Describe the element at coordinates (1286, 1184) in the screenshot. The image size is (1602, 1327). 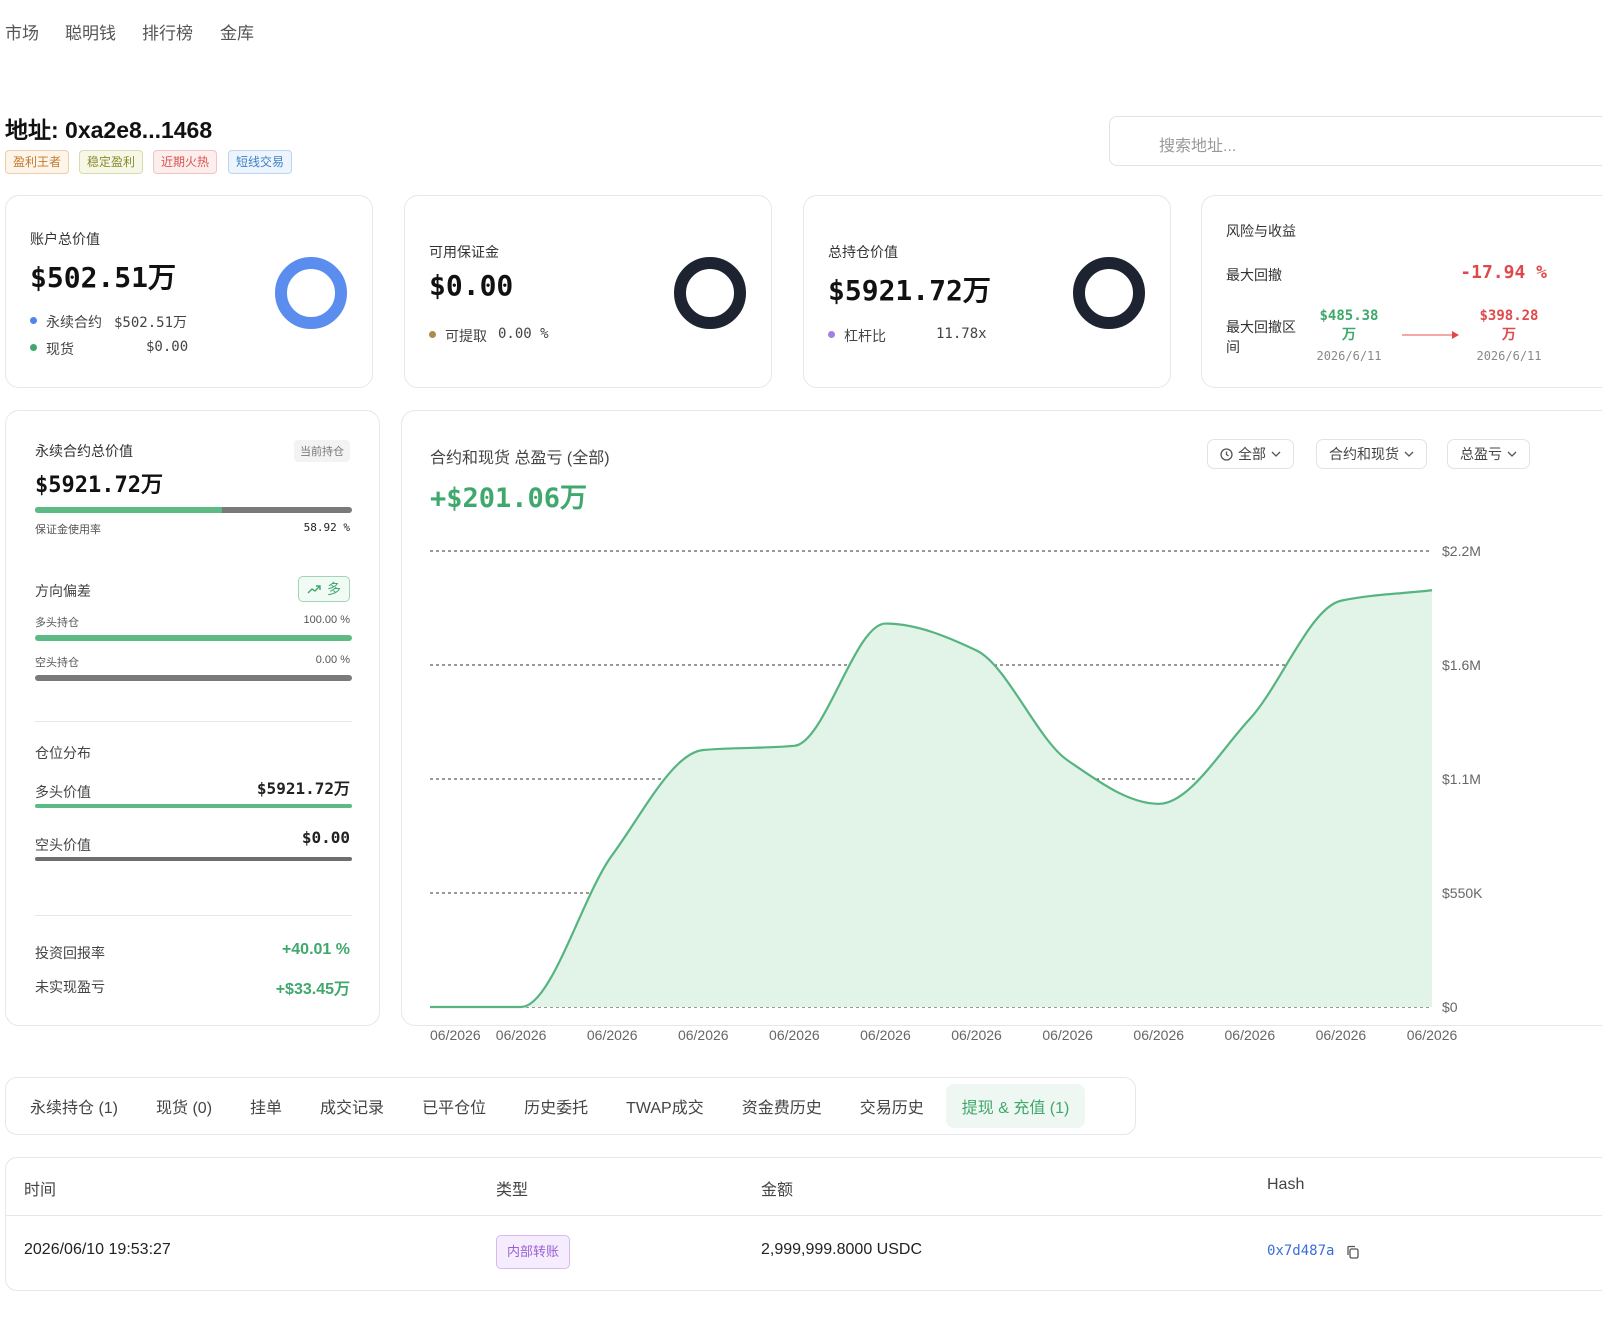
I see `column-header: Hash` at that location.